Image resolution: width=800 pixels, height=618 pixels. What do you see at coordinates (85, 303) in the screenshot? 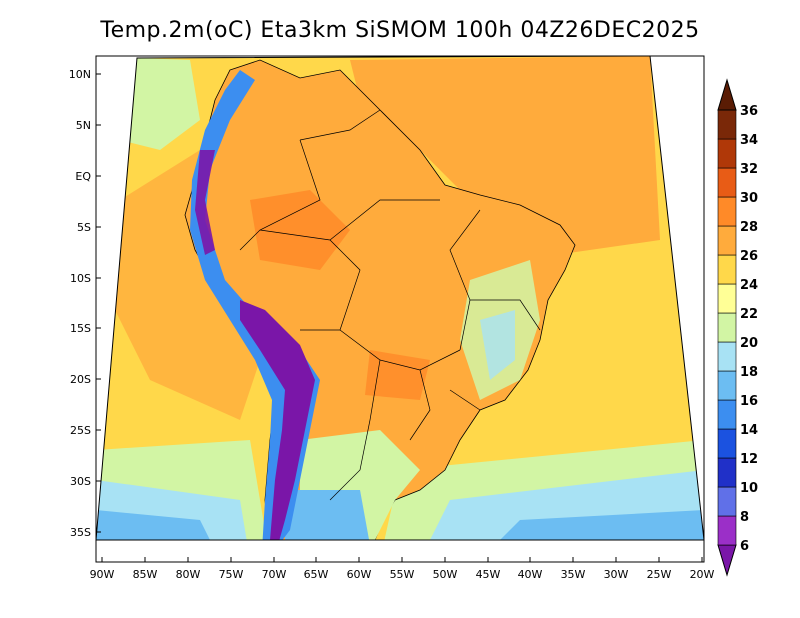
I see `latitude-axis: 10N 5N EQ 5S 10S 15S 20S 25S 30S 35S` at bounding box center [85, 303].